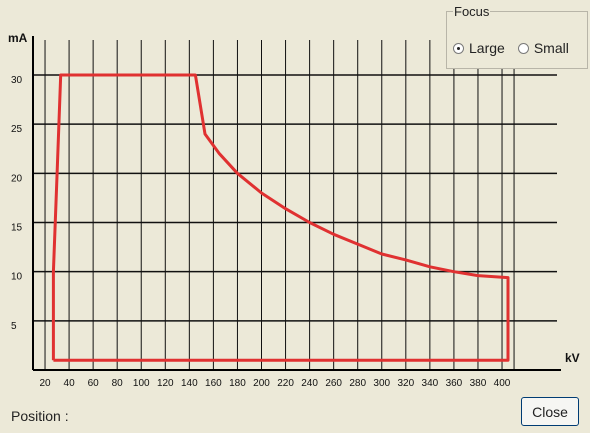 The image size is (590, 433). I want to click on y-tick-label: 5, so click(14, 326).